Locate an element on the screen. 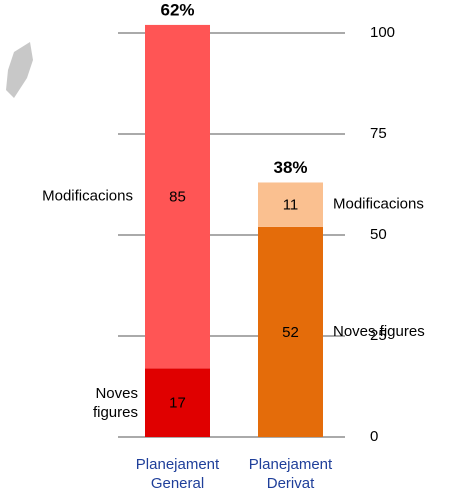  y-tick-label: 0 is located at coordinates (374, 436).